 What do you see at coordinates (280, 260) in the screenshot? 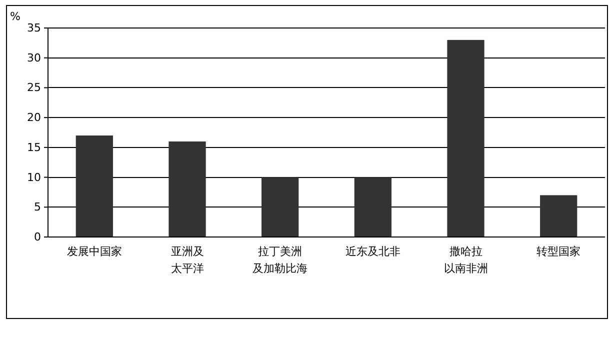
I see `x-tick-label: 拉丁美洲及加勒比海` at bounding box center [280, 260].